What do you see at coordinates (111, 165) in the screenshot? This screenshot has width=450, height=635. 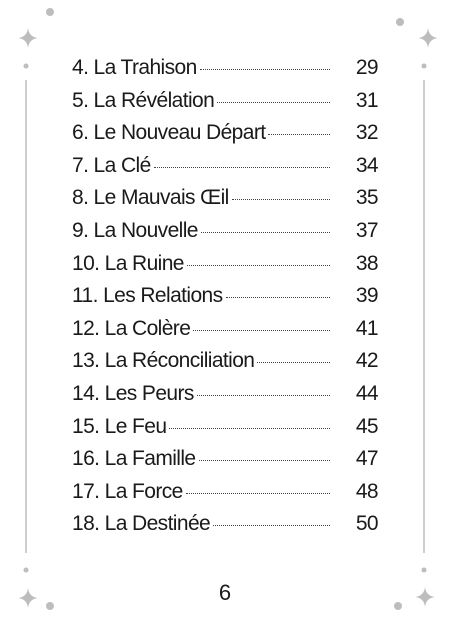 I see `entry-title: 7. La Clé` at bounding box center [111, 165].